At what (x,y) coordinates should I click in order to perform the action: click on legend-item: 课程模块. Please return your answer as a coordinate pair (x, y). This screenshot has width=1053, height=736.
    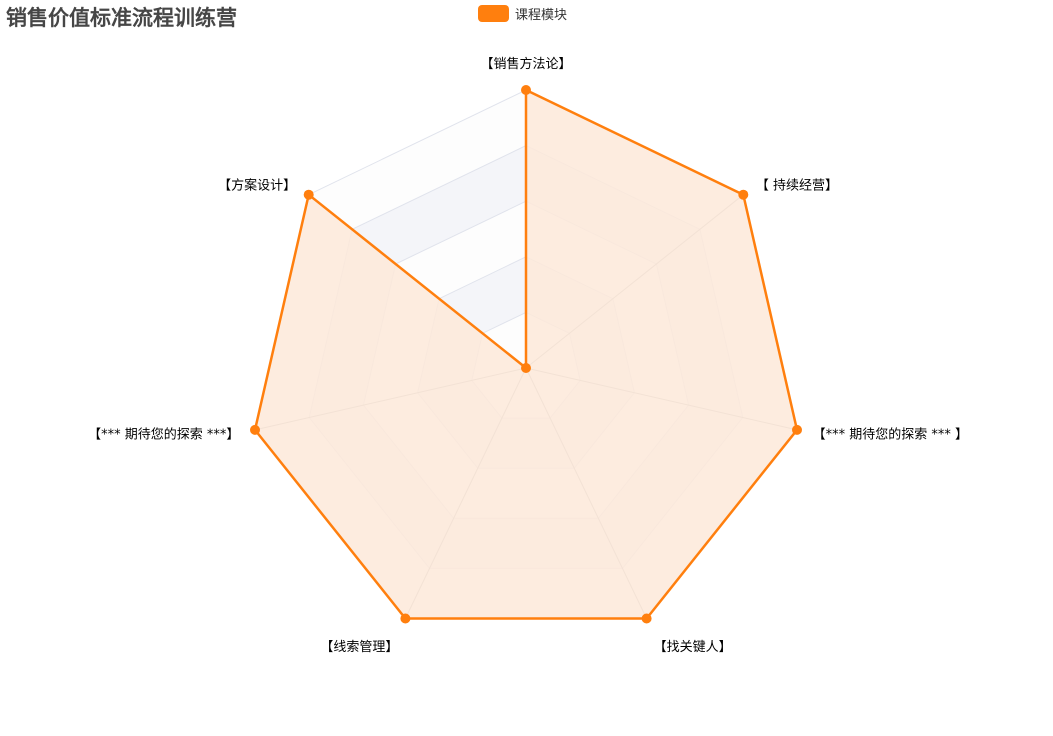
    Looking at the image, I should click on (522, 13).